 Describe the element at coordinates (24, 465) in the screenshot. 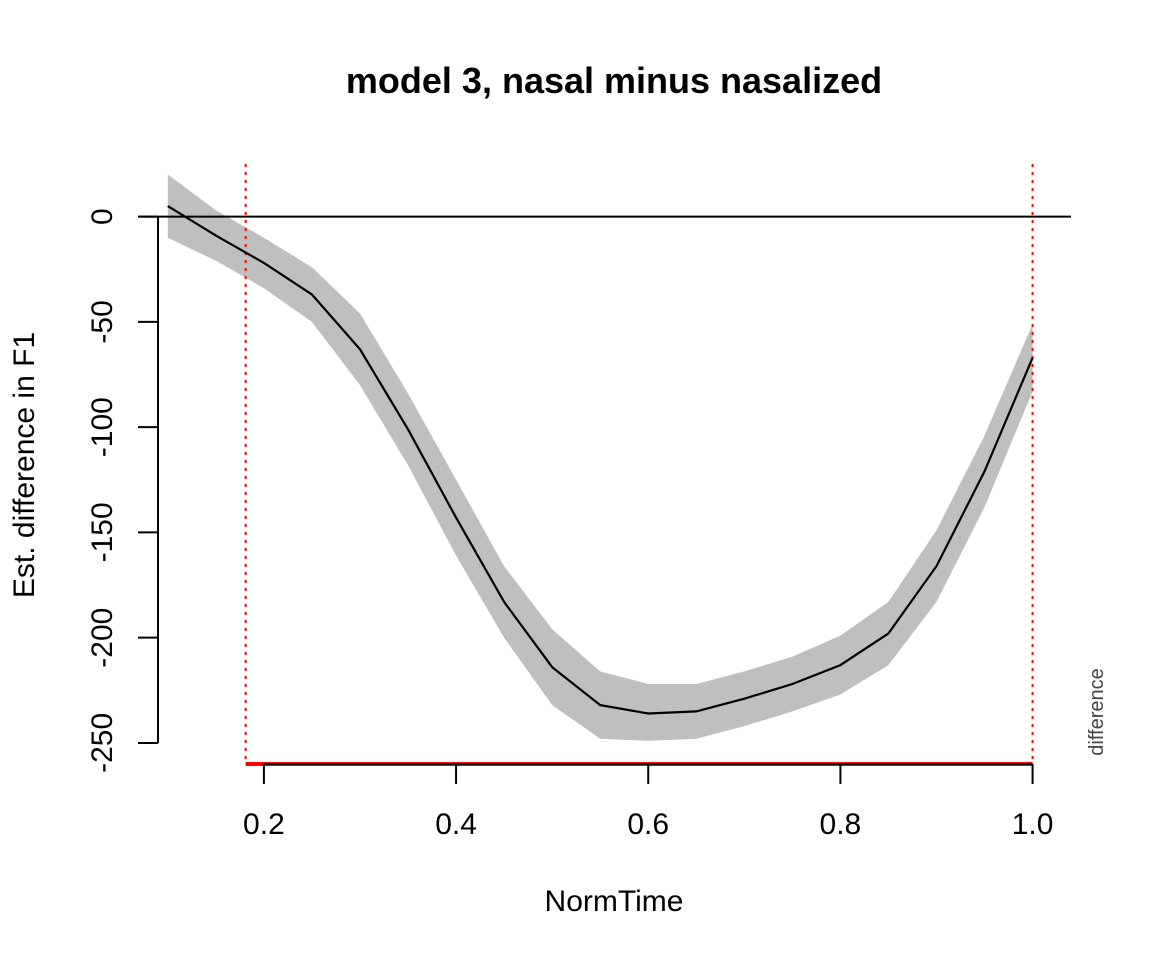

I see `y-axis-label: Est. difference in F1` at that location.